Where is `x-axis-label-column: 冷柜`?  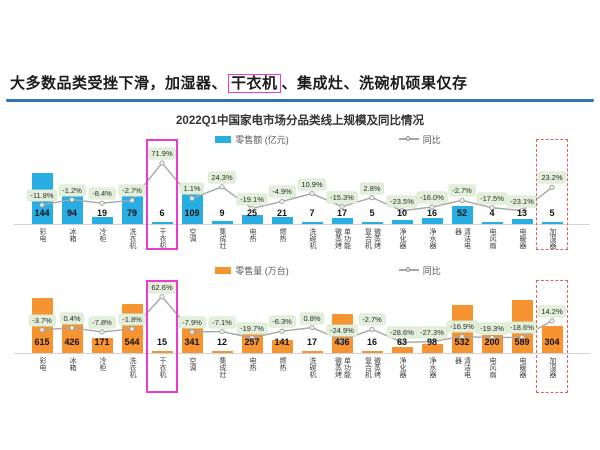 x-axis-label-column: 冷柜 is located at coordinates (102, 364).